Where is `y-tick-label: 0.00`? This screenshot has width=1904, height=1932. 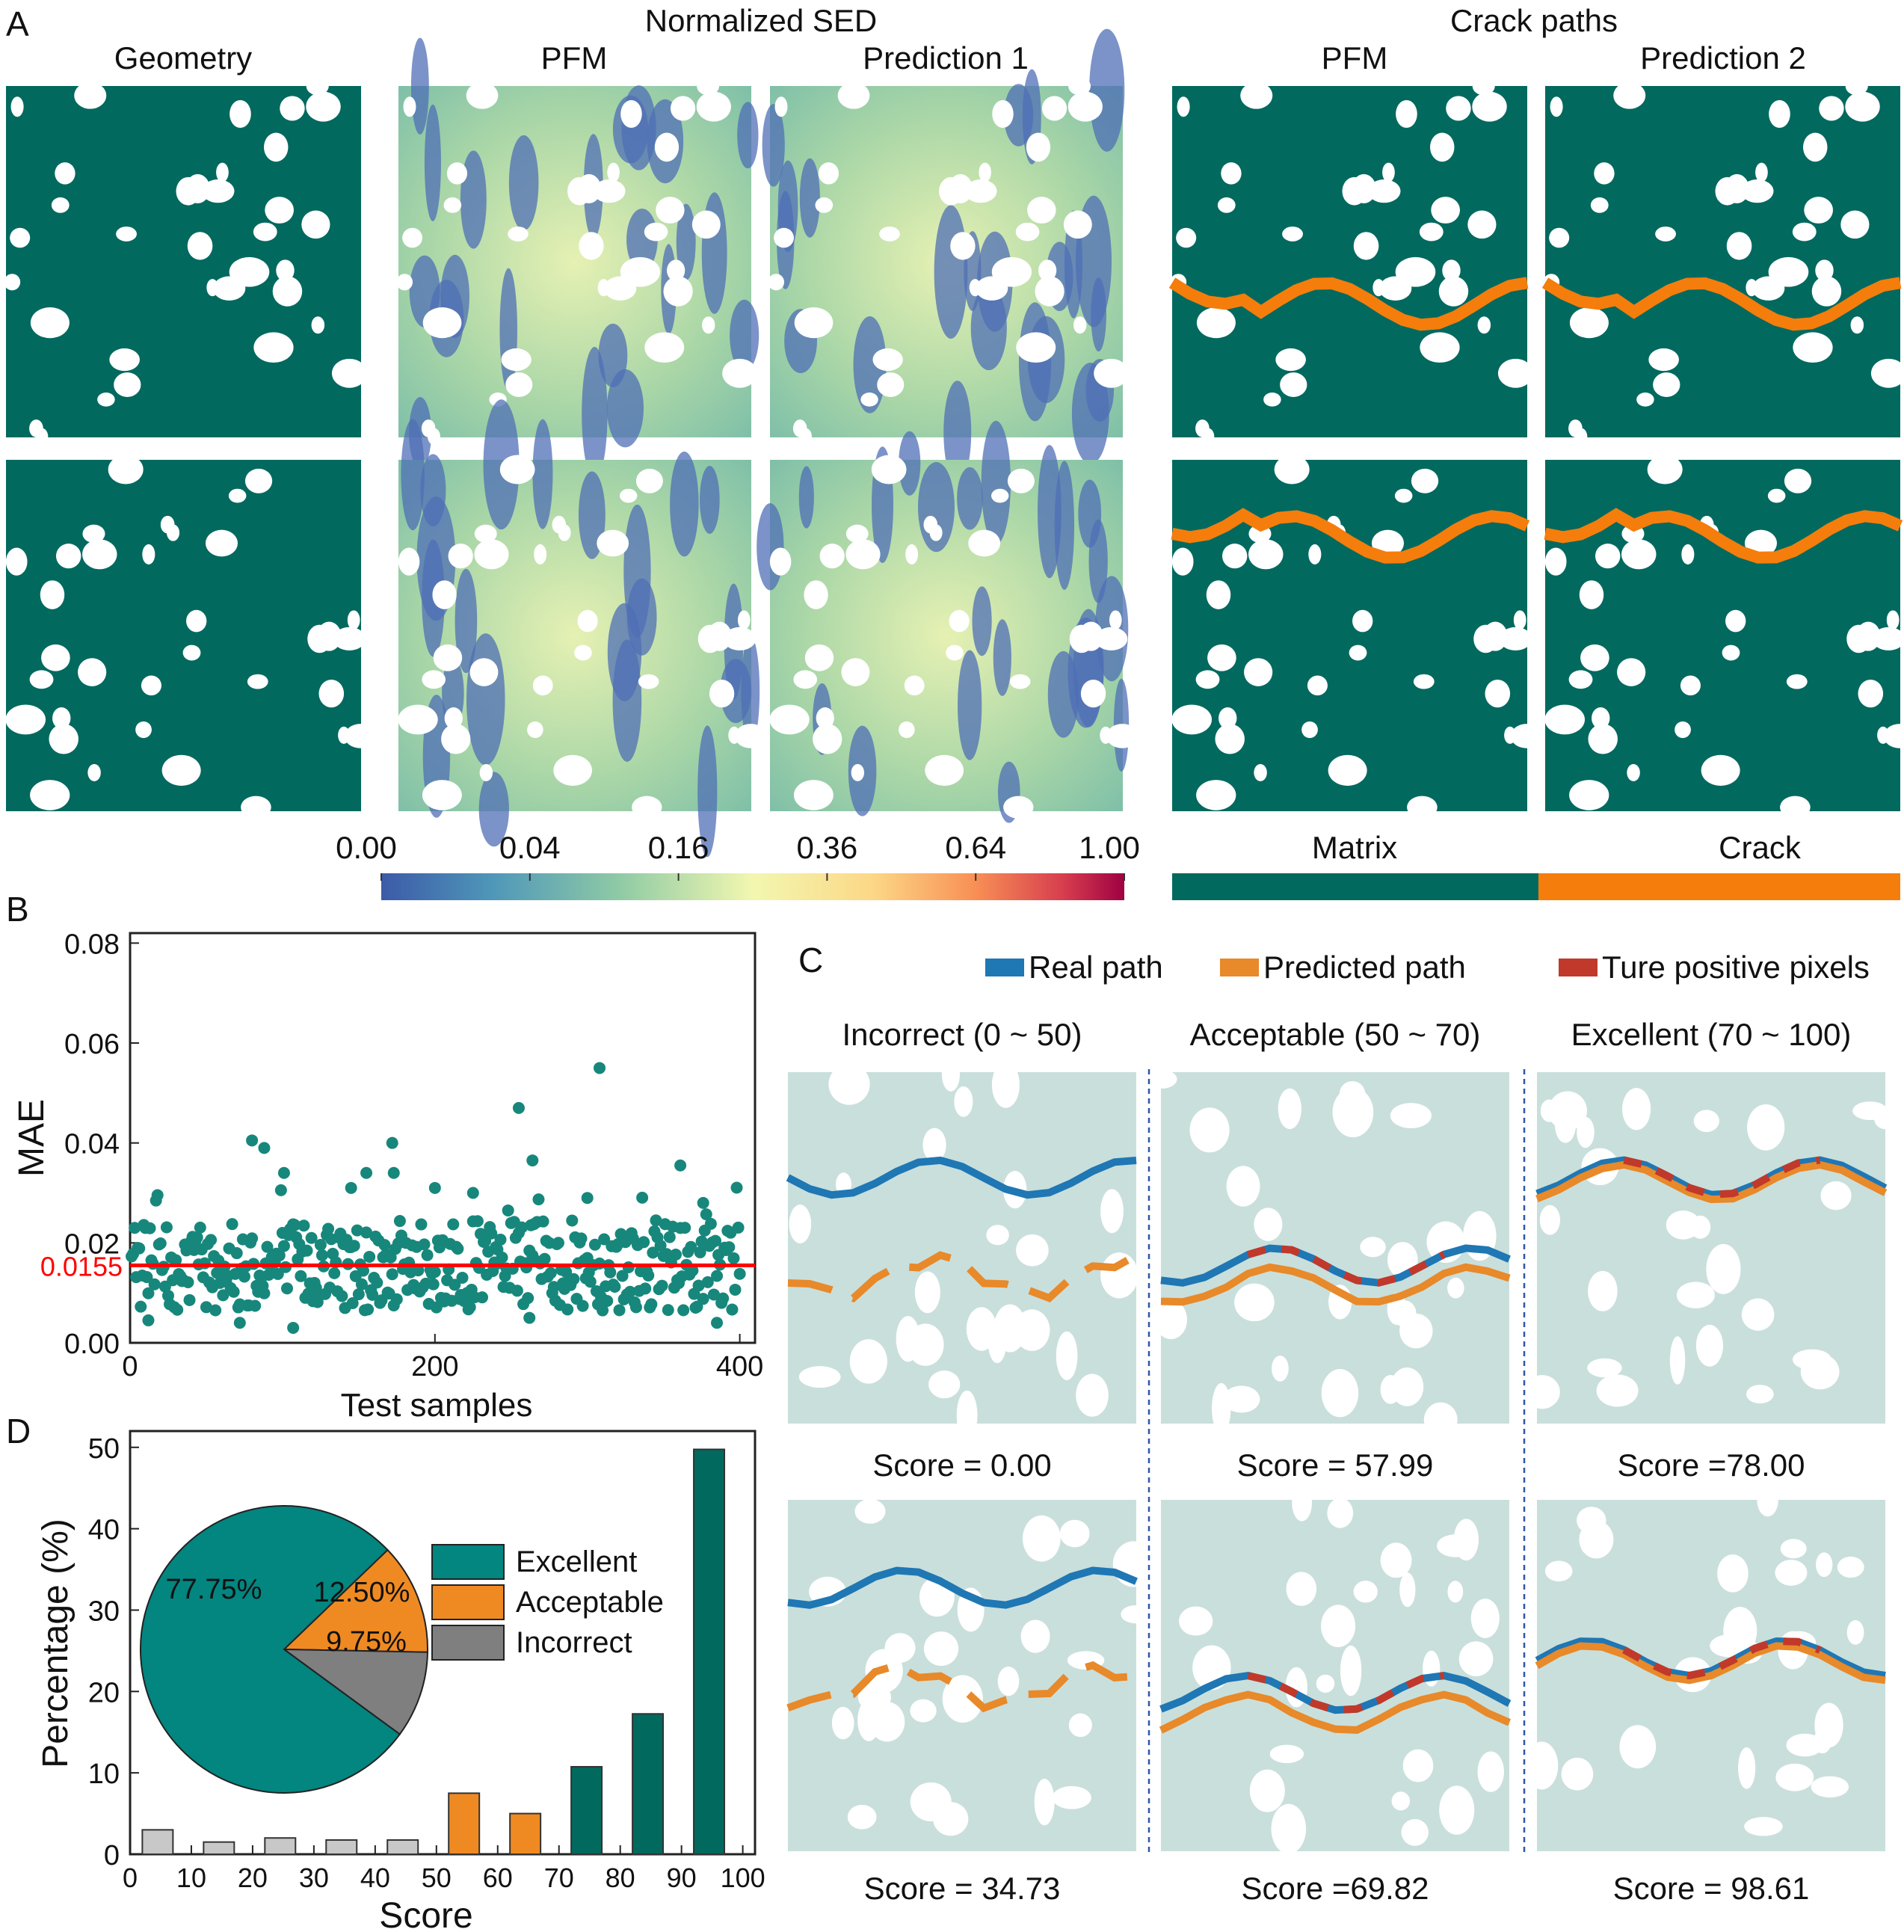 y-tick-label: 0.00 is located at coordinates (92, 1344).